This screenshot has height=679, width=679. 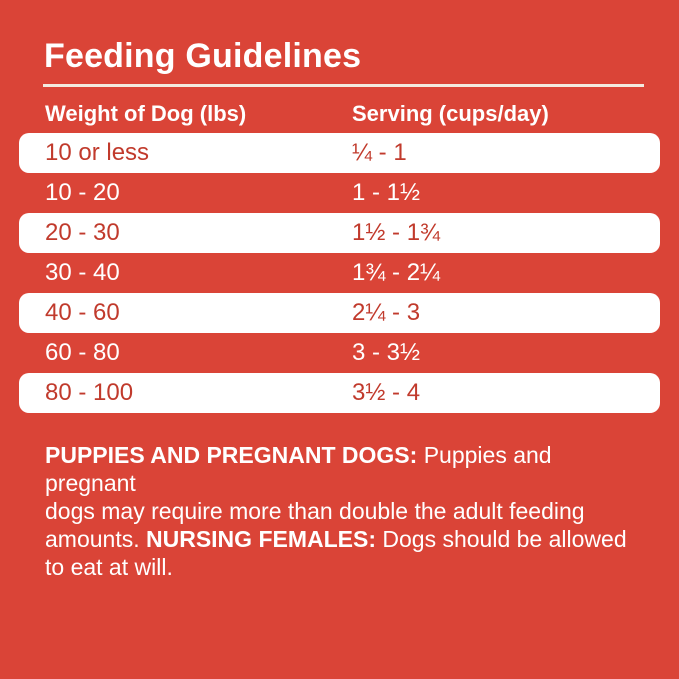 What do you see at coordinates (345, 567) in the screenshot?
I see `footnote-line: to eat at will.` at bounding box center [345, 567].